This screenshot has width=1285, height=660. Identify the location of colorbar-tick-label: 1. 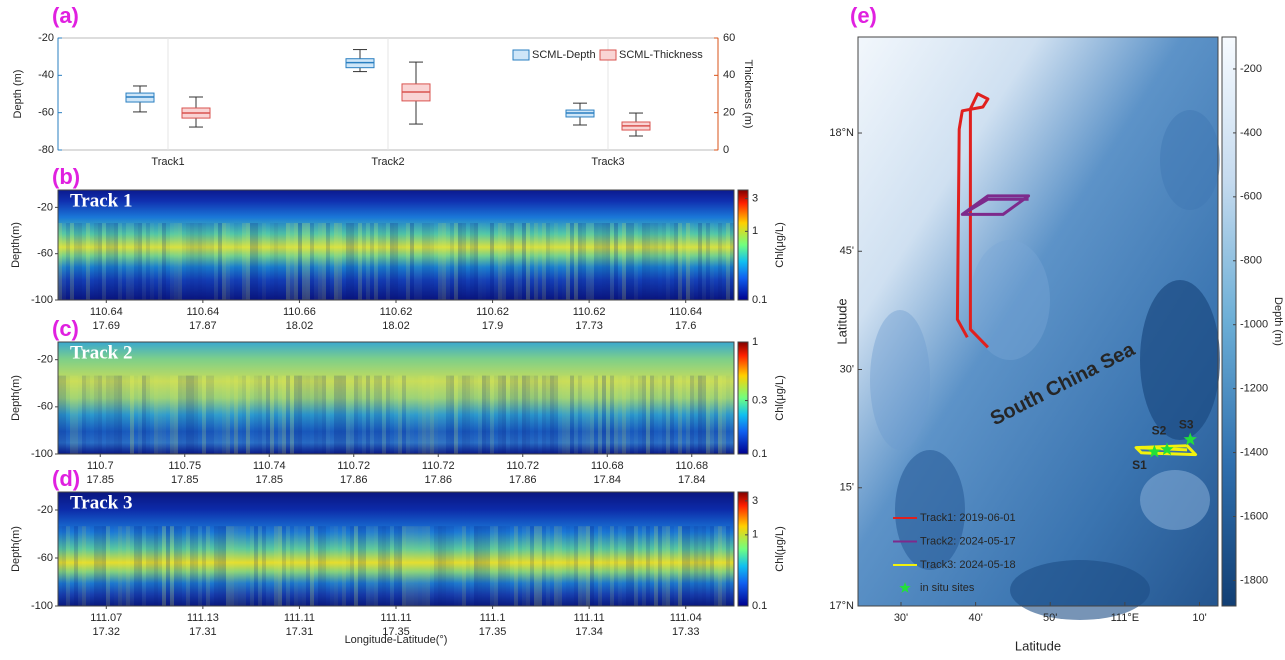
(755, 535).